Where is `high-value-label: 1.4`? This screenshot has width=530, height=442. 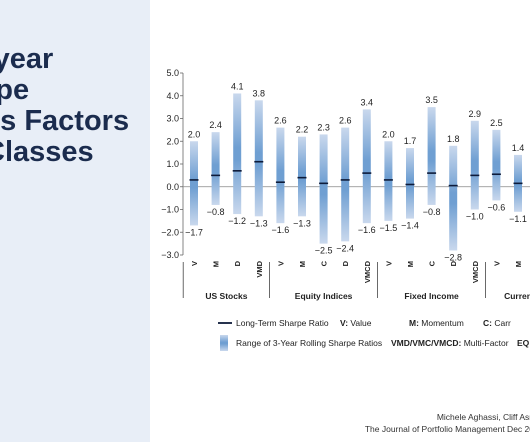 high-value-label: 1.4 is located at coordinates (518, 148).